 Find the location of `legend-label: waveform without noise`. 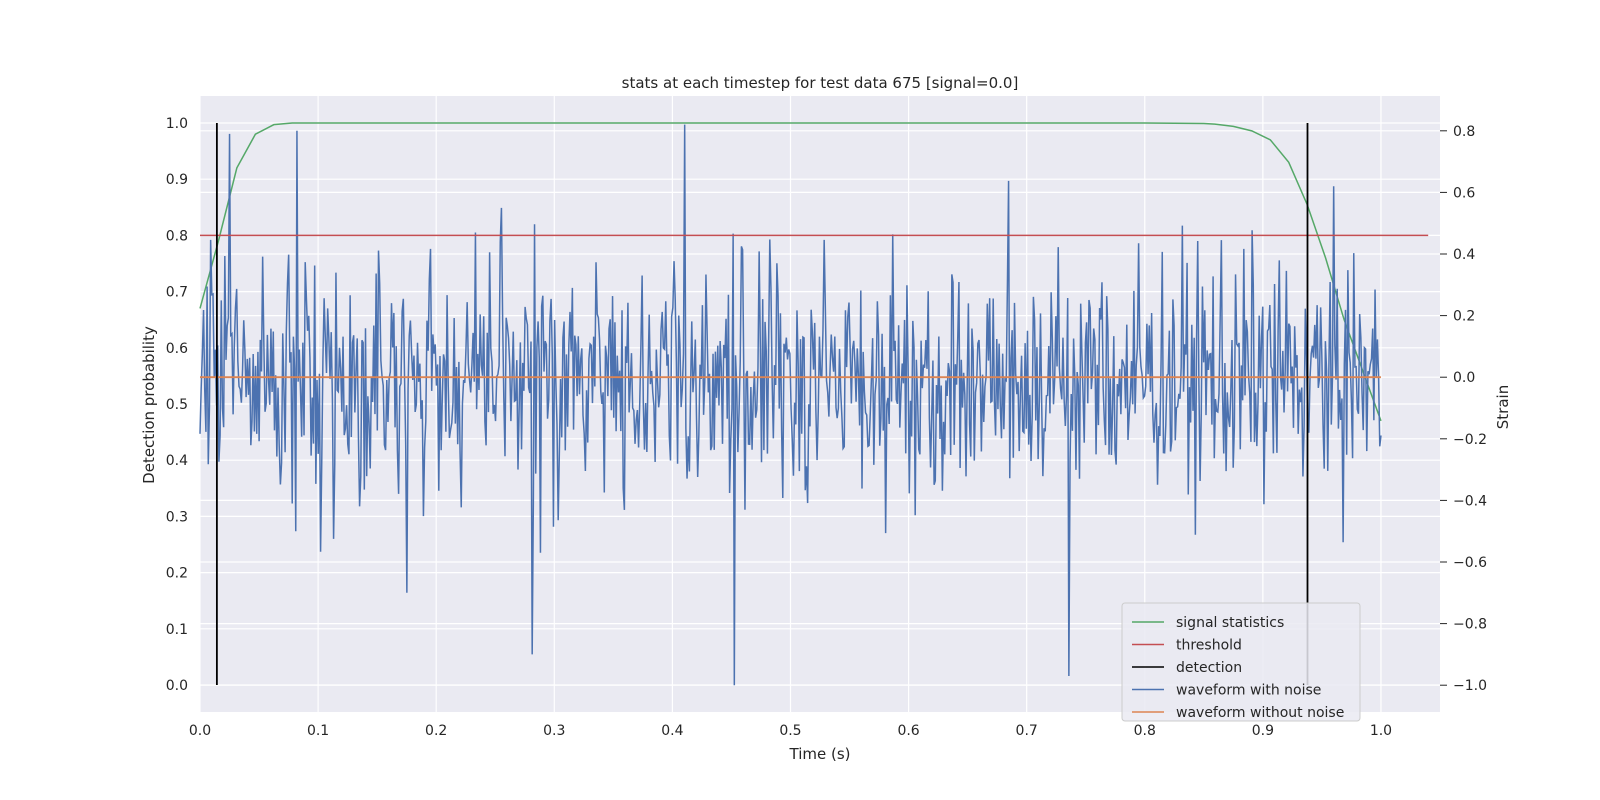

legend-label: waveform without noise is located at coordinates (1260, 713).